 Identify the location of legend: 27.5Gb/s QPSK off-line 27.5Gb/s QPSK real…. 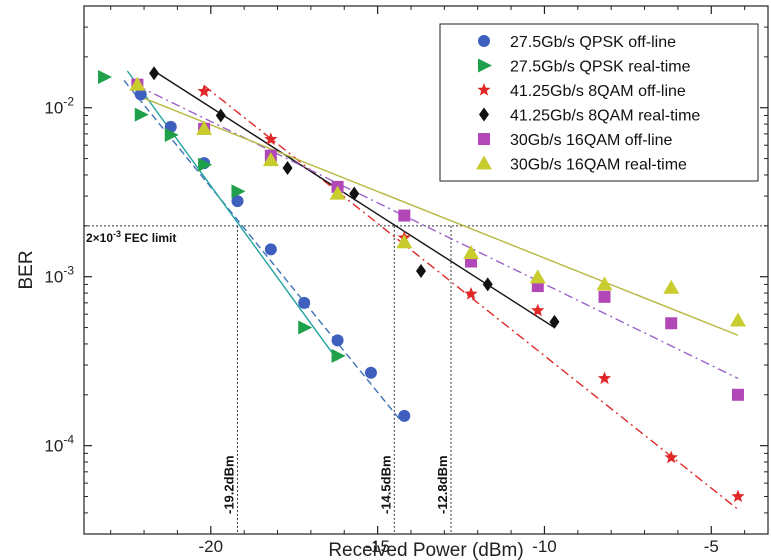
(599, 102).